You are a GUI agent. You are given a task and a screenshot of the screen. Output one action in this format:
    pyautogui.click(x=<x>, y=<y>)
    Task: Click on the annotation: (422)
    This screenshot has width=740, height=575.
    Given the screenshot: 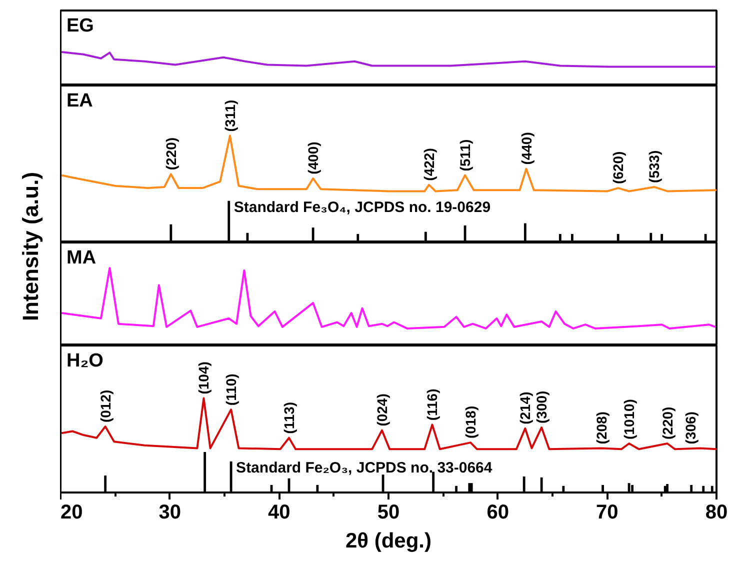 What is the action you would take?
    pyautogui.click(x=428, y=164)
    